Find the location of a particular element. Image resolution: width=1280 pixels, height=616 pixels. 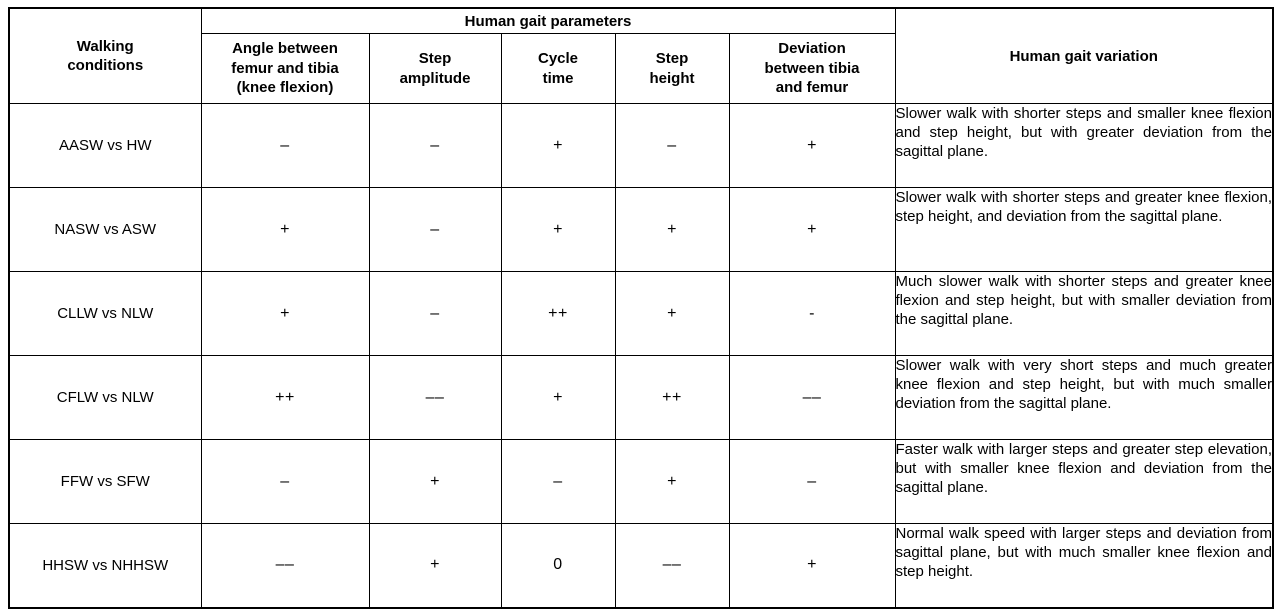

cycle-time-column-header: Cycle time is located at coordinates (558, 68).